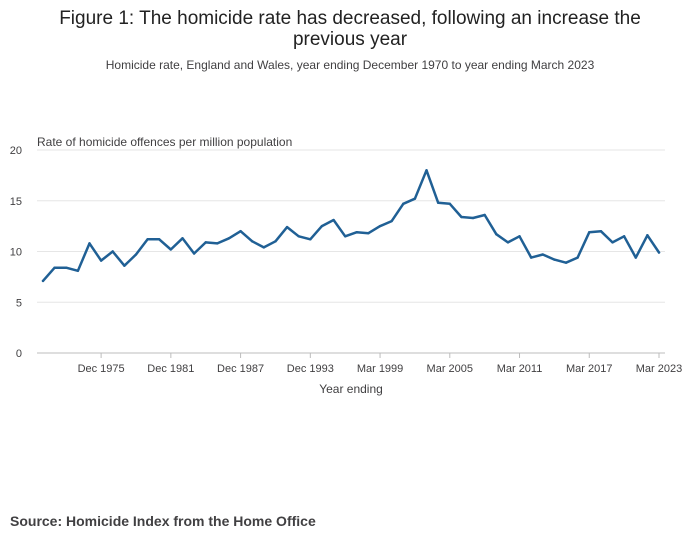 The image size is (700, 549). Describe the element at coordinates (16, 202) in the screenshot. I see `y-tick-label: 15` at that location.